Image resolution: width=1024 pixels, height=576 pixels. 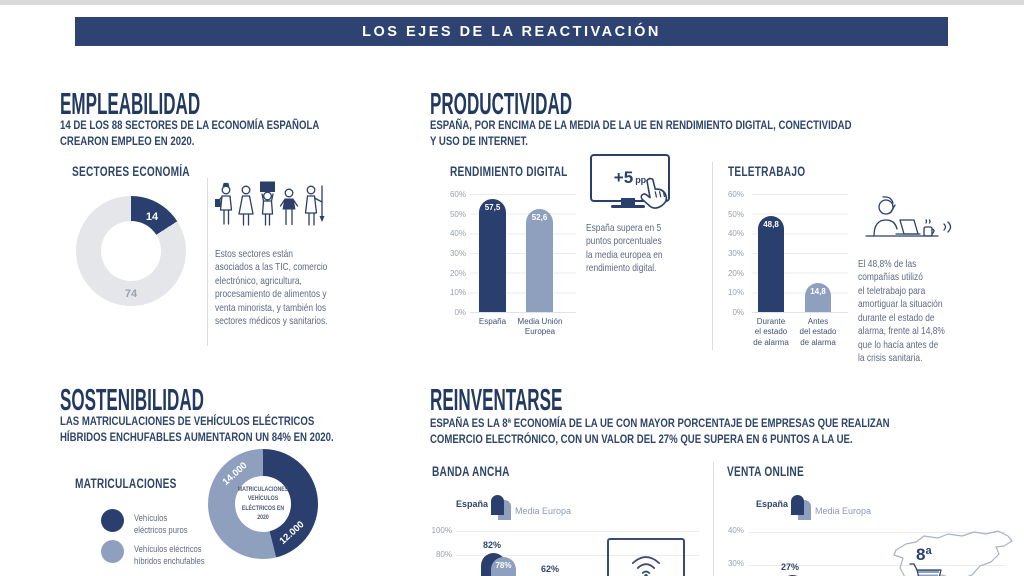 What do you see at coordinates (509, 171) in the screenshot?
I see `rendimiento-digital-label: RENDIMIENTO DIGITAL` at bounding box center [509, 171].